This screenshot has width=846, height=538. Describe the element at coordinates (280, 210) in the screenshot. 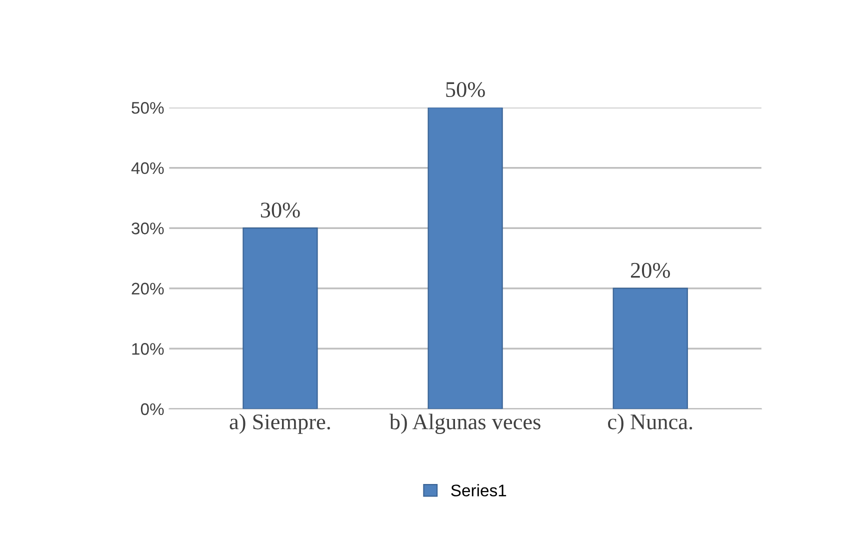

I see `data-label: 30%` at that location.